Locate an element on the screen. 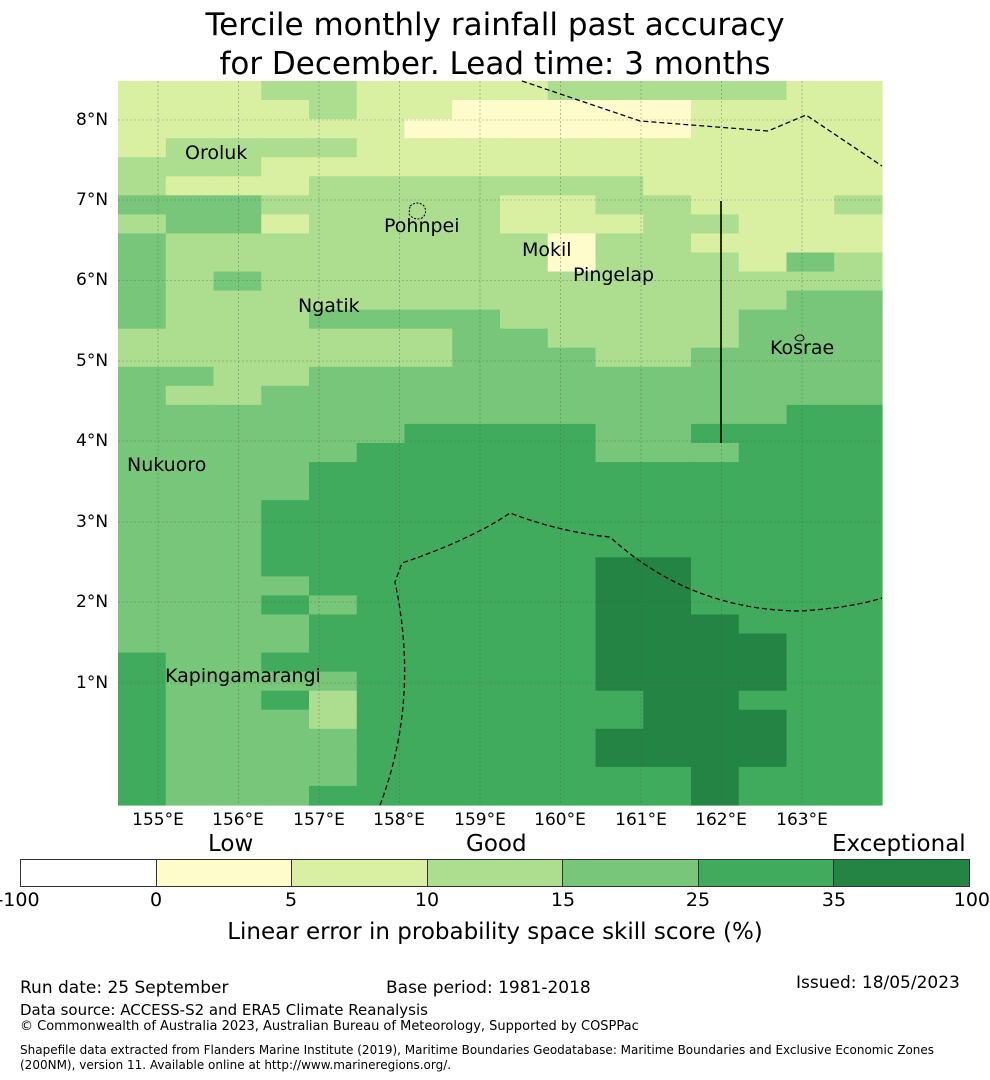  lon-label-163e: 163°E is located at coordinates (802, 820).